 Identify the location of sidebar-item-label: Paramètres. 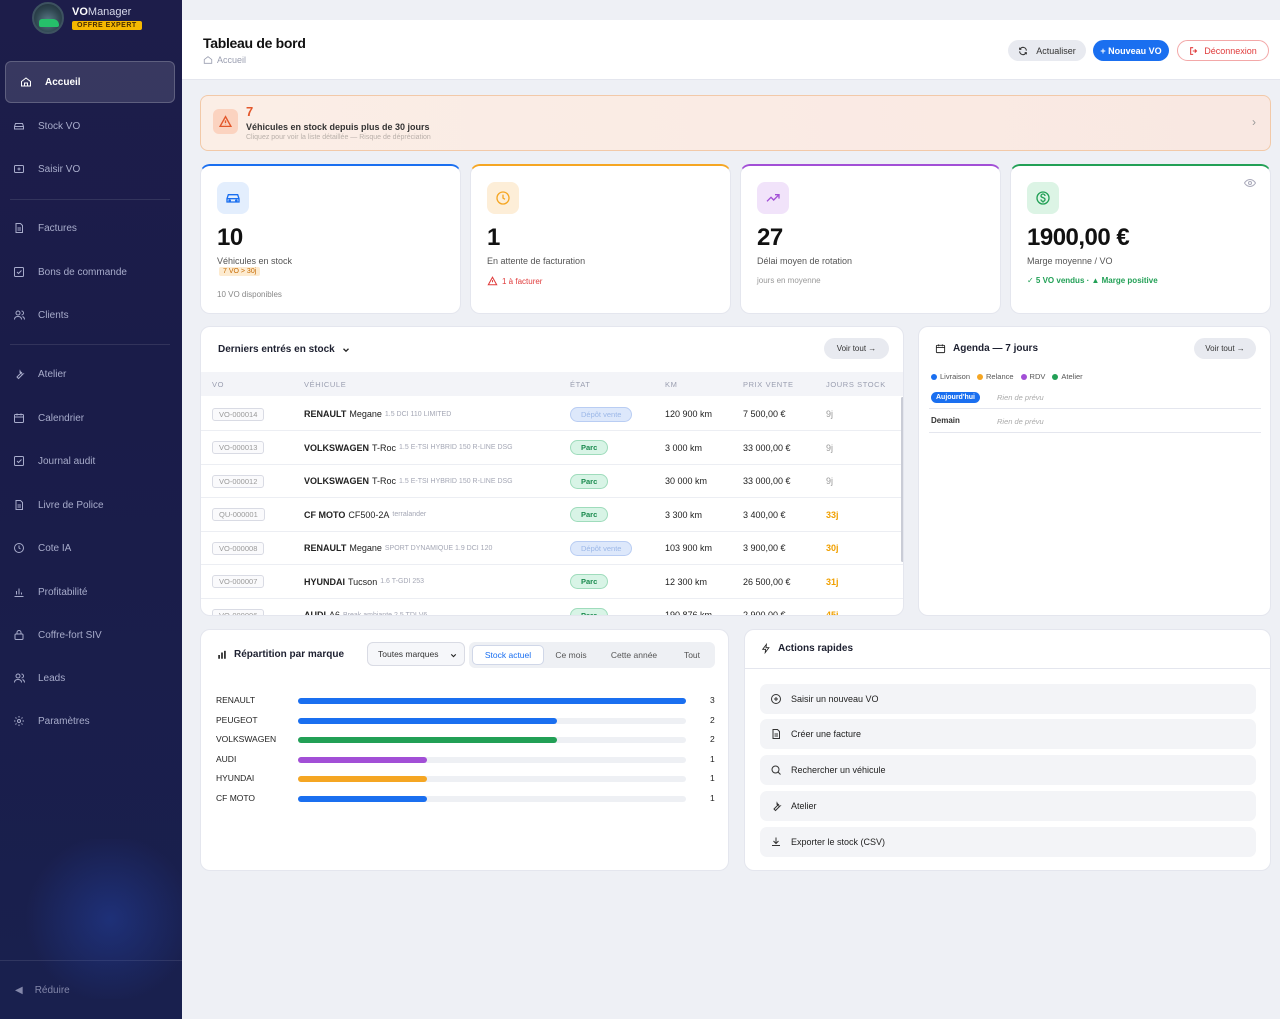
(64, 721).